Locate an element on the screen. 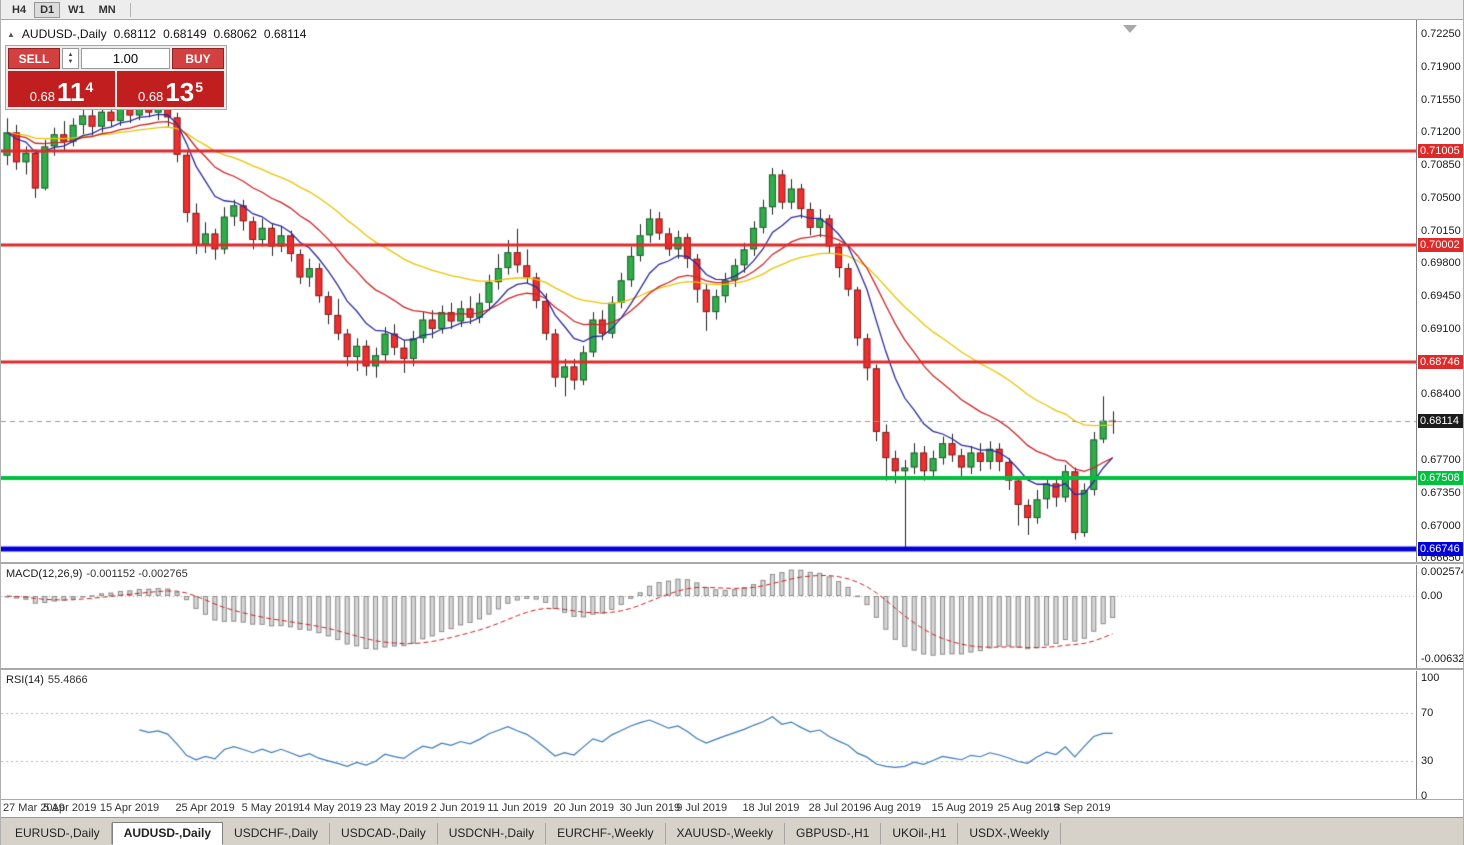 The image size is (1464, 845). macd-scale-tick: -0.006326 is located at coordinates (1442, 659).